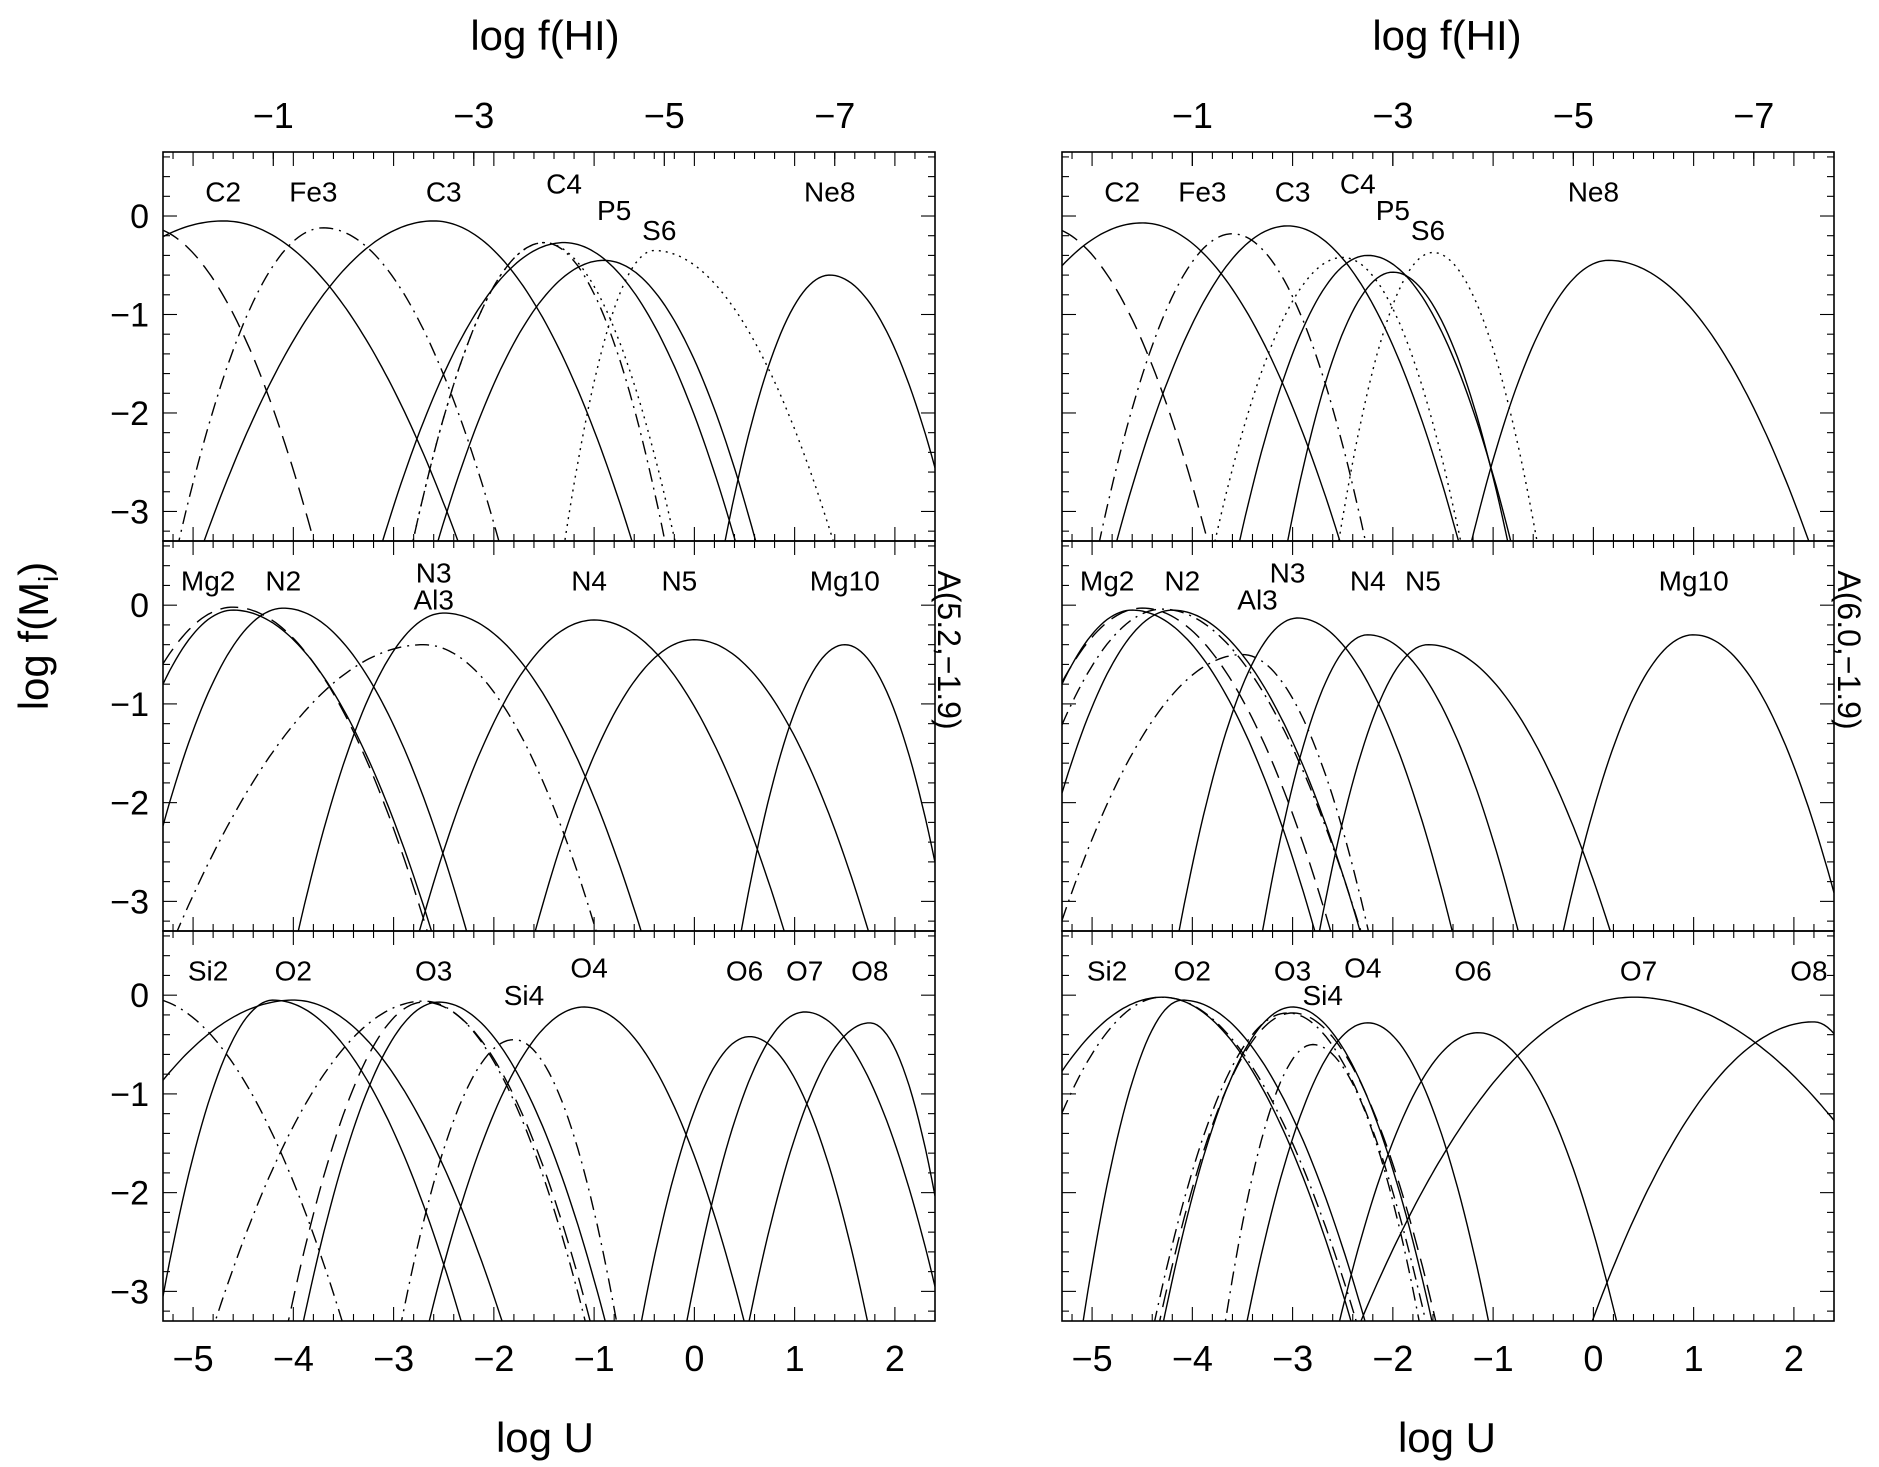 This screenshot has height=1467, width=1879. Describe the element at coordinates (33, 569) in the screenshot. I see `y-axis-label-close: )` at that location.